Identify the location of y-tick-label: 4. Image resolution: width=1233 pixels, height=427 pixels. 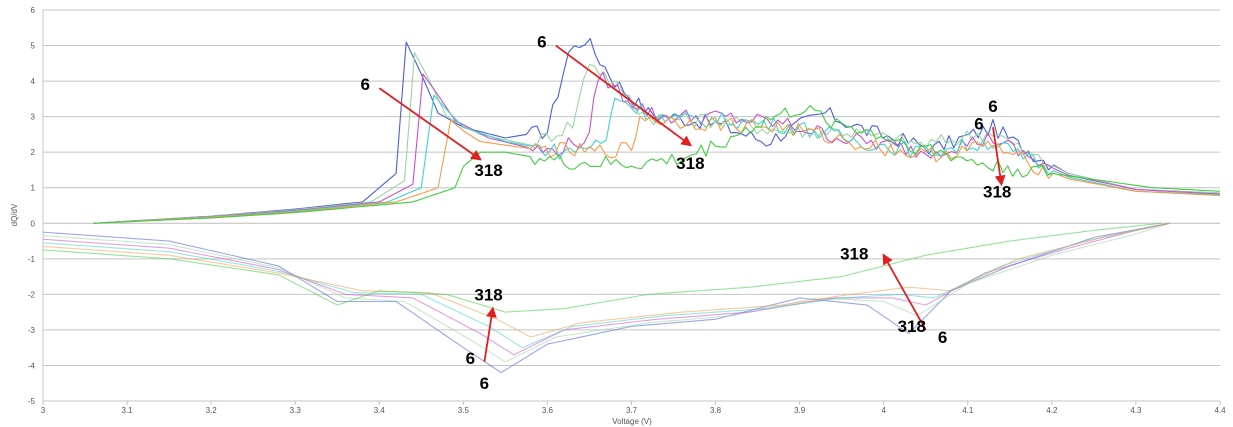
(33, 81).